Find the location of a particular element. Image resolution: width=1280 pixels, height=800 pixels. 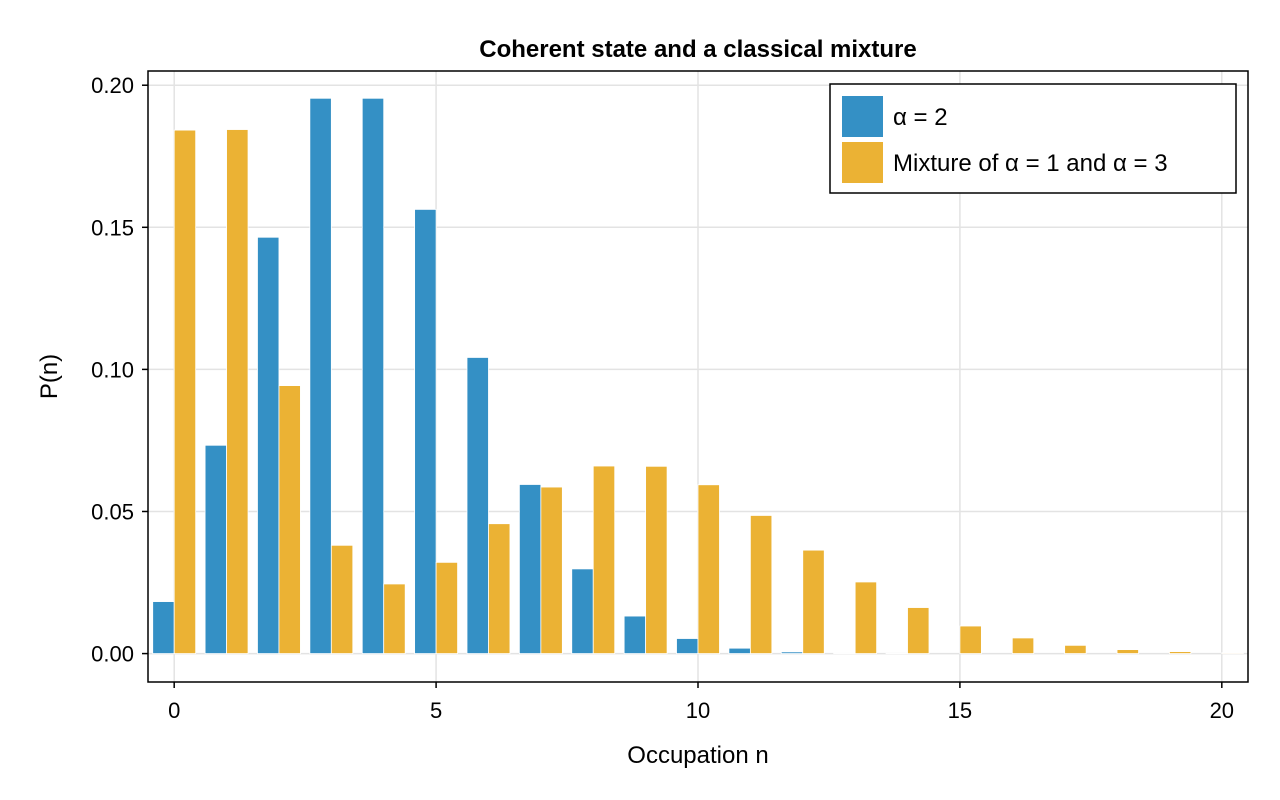

bar-mixture-n1 is located at coordinates (237, 391).